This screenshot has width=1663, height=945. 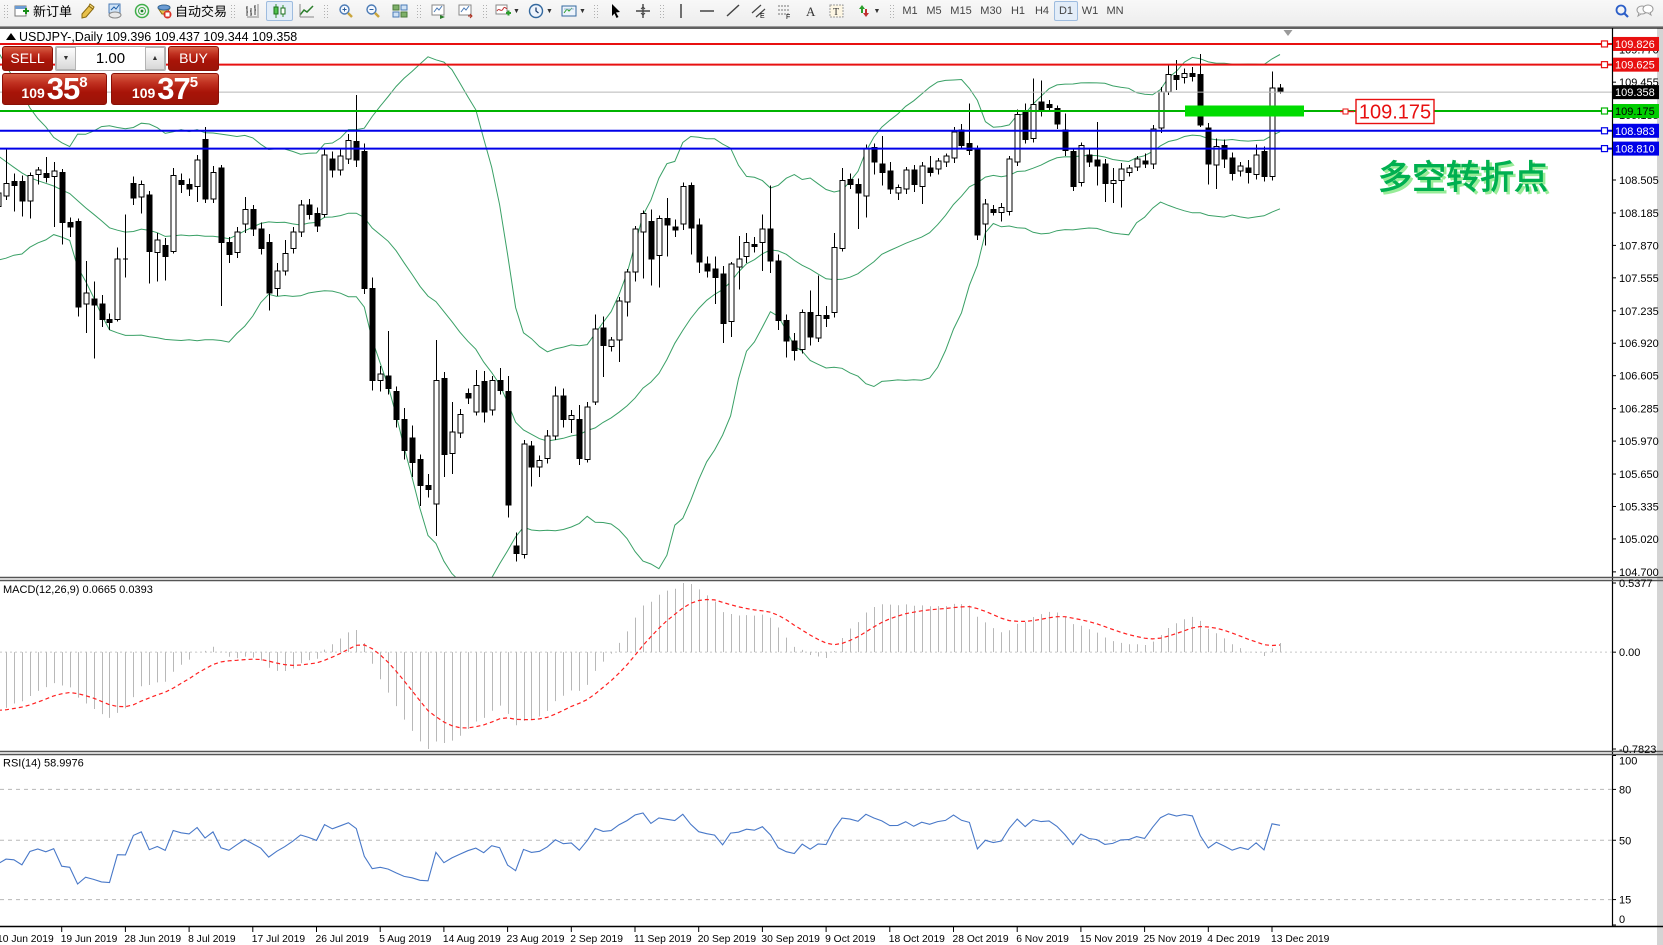 I want to click on volume-decrease-button: ▼, so click(x=66, y=58).